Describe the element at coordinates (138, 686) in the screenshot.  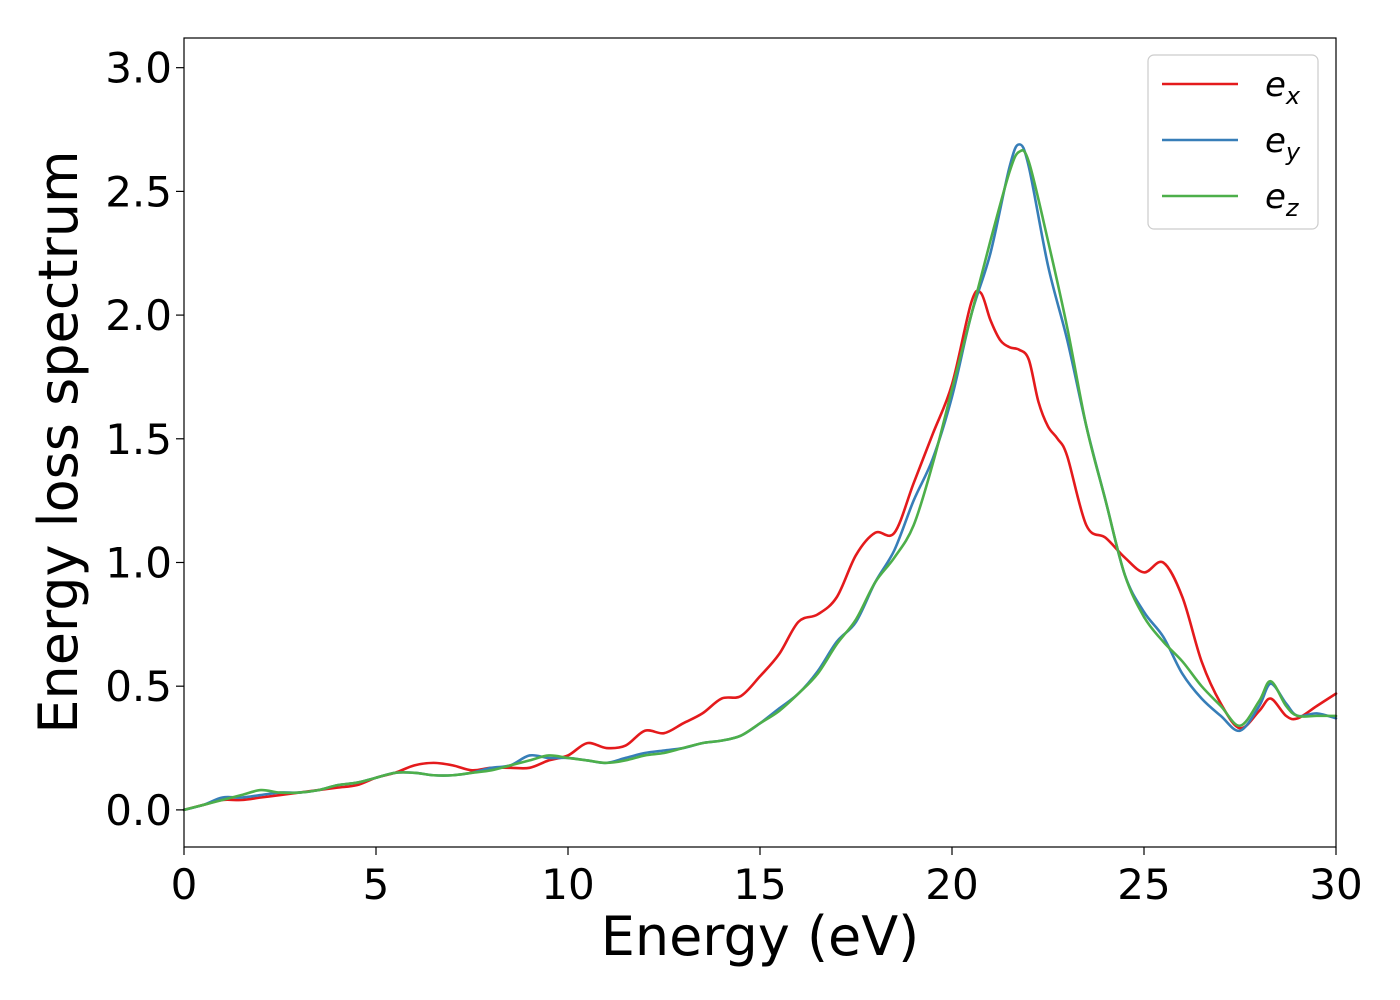
I see `y-tick-label: 0.5` at that location.